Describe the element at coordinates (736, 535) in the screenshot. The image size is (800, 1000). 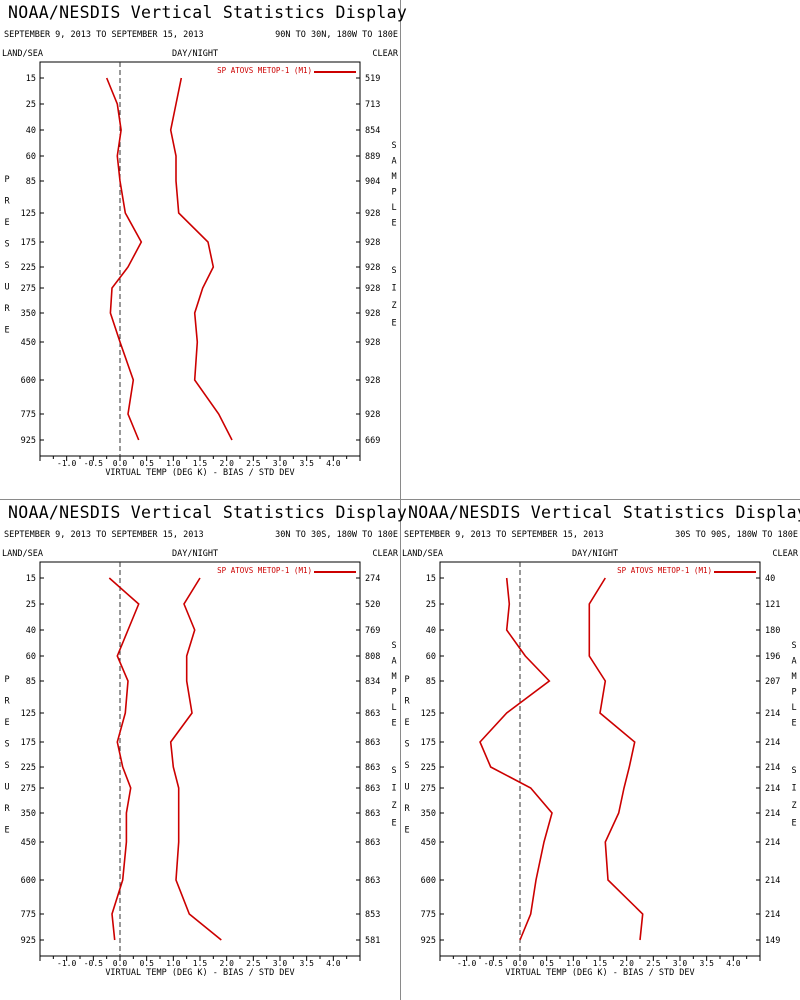
I see `region-label: 30S TO 90S, 180W TO 180E` at that location.